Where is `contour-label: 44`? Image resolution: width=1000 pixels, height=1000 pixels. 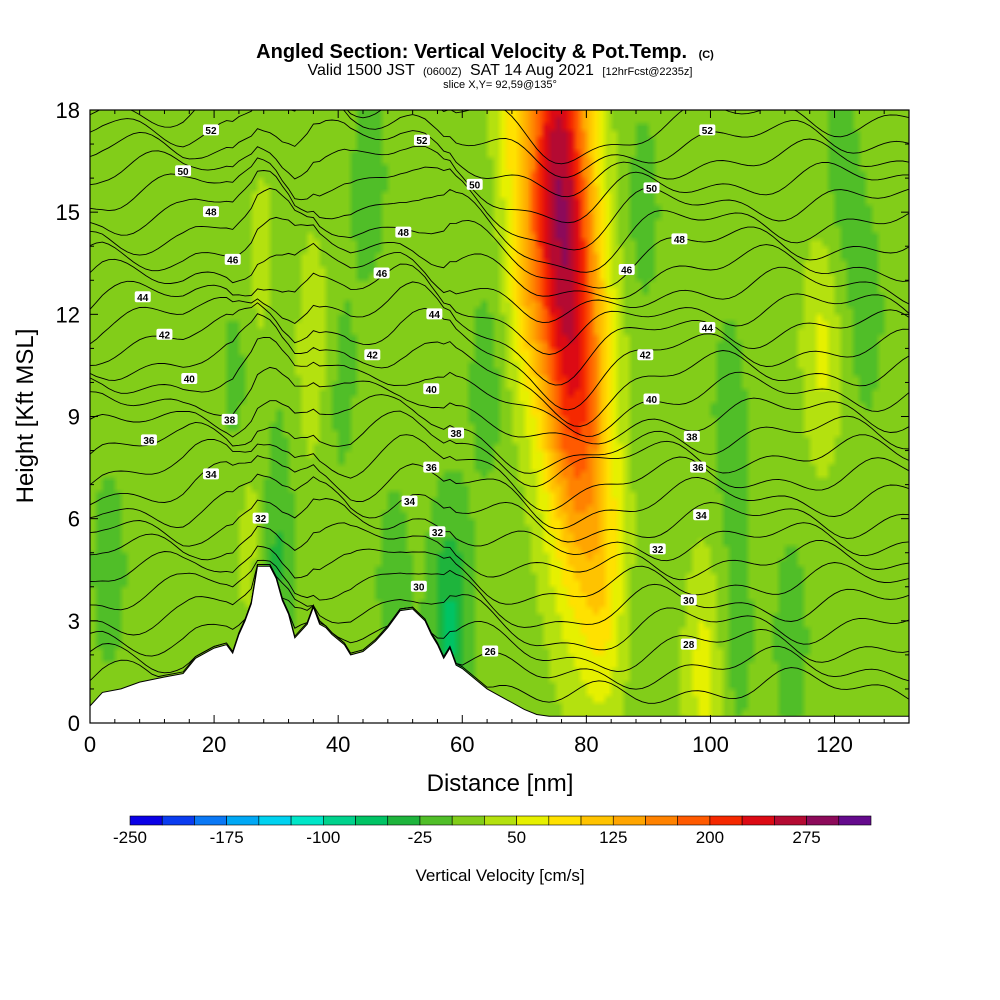 contour-label: 44 is located at coordinates (143, 298).